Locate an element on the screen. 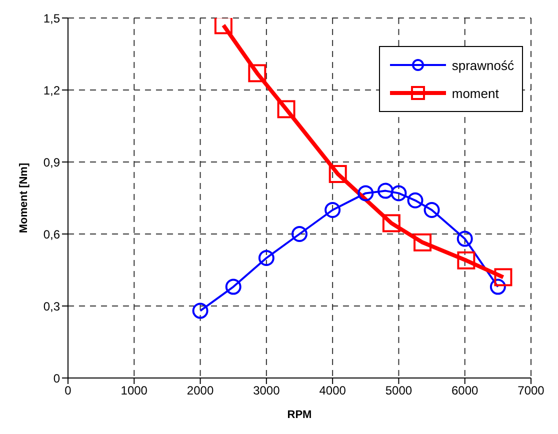 The height and width of the screenshot is (434, 558). x-tick-label: 3000 is located at coordinates (266, 391).